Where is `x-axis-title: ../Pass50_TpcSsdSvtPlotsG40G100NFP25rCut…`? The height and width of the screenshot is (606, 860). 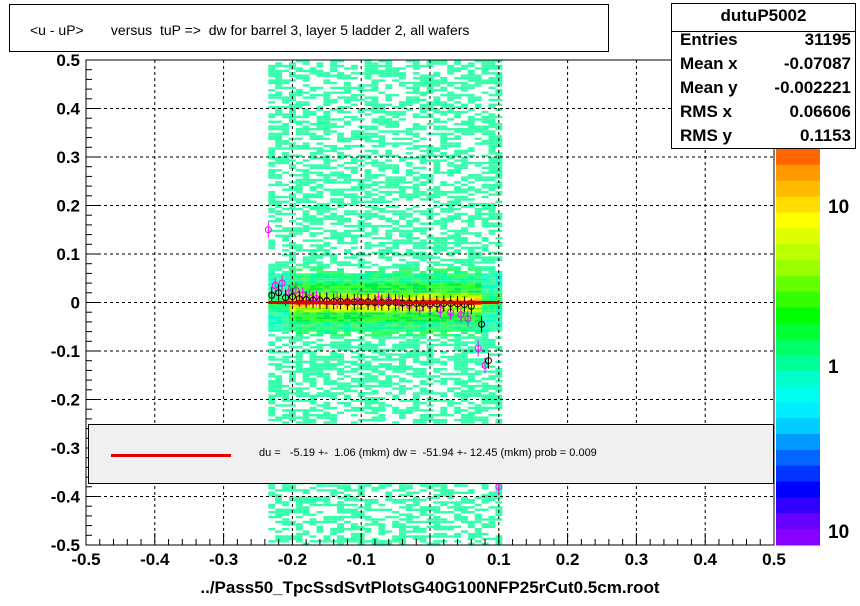 x-axis-title: ../Pass50_TpcSsdSvtPlotsG40G100NFP25rCut… is located at coordinates (430, 587).